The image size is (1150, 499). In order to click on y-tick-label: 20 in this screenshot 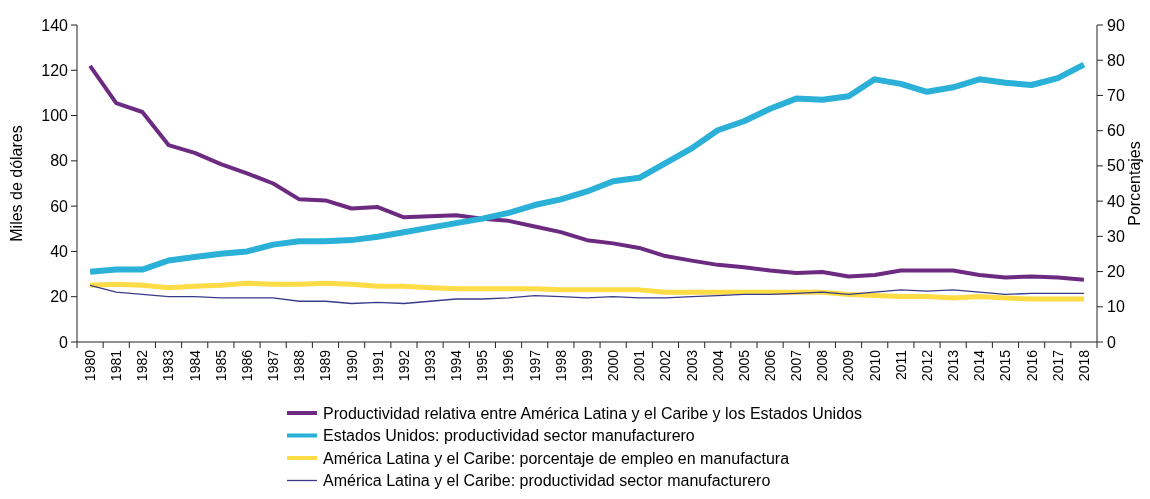, I will do `click(59, 297)`.